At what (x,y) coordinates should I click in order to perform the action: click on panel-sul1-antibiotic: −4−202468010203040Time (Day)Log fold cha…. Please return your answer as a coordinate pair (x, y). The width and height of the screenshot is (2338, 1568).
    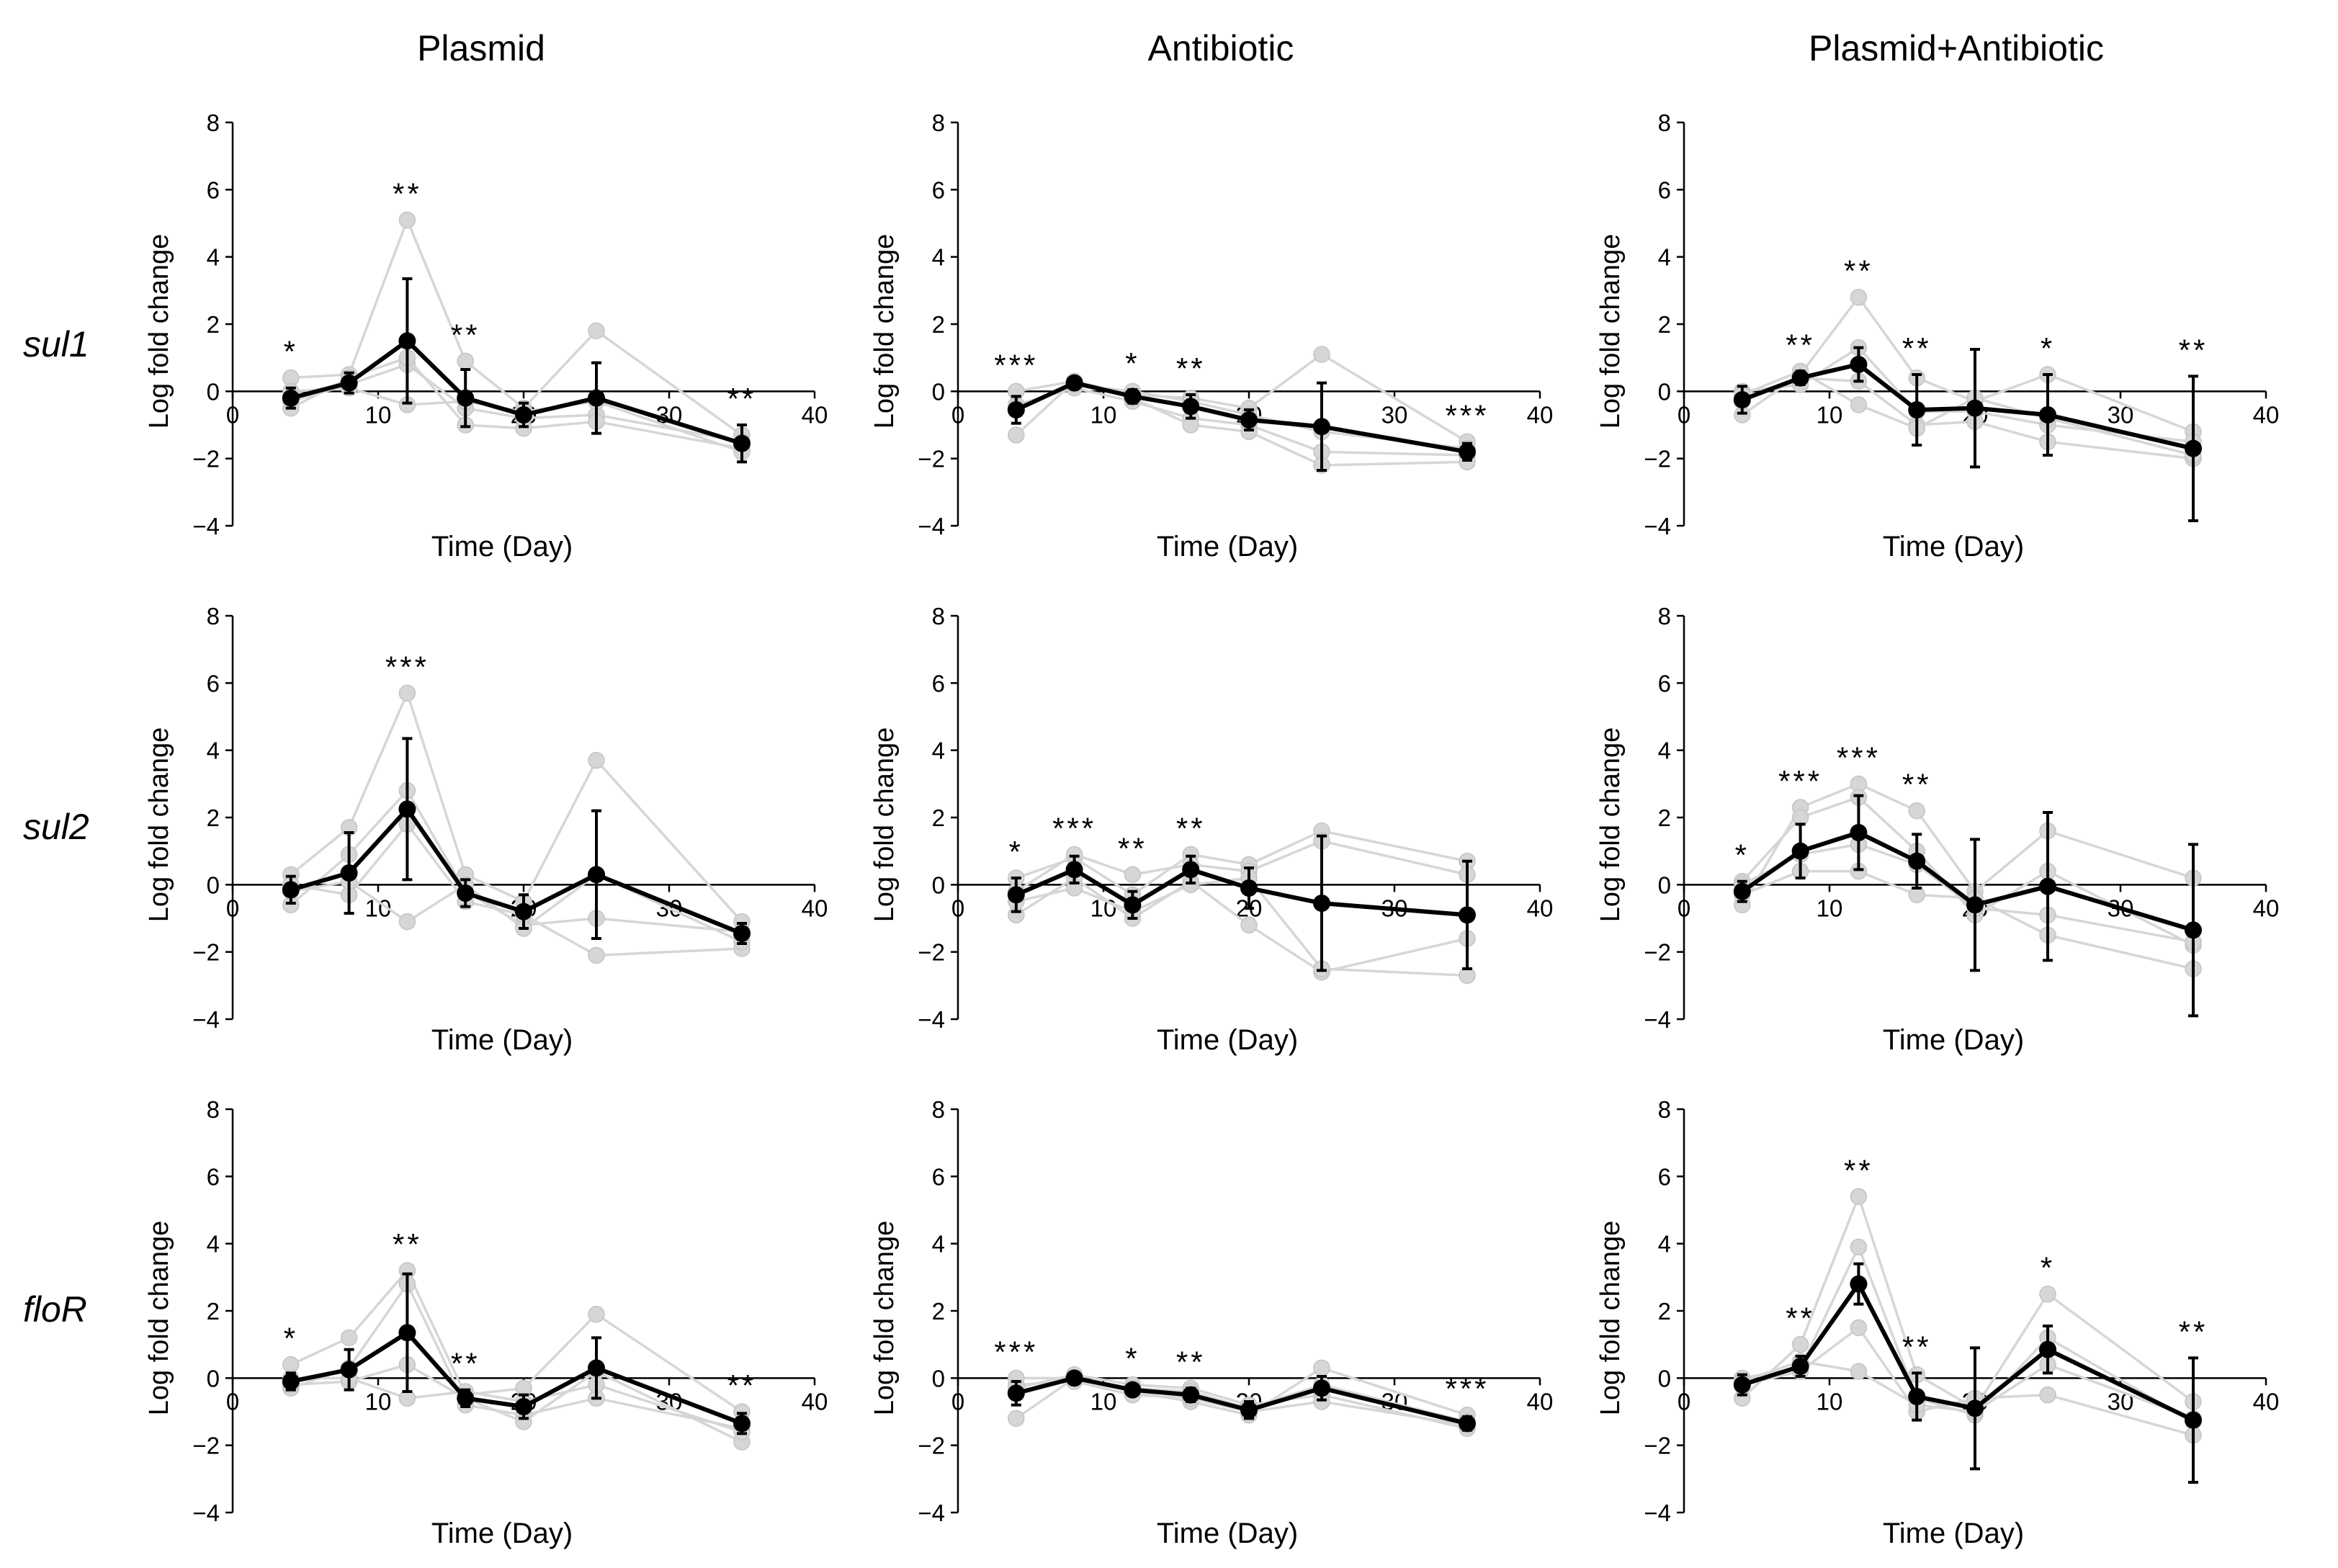
    Looking at the image, I should click on (1211, 336).